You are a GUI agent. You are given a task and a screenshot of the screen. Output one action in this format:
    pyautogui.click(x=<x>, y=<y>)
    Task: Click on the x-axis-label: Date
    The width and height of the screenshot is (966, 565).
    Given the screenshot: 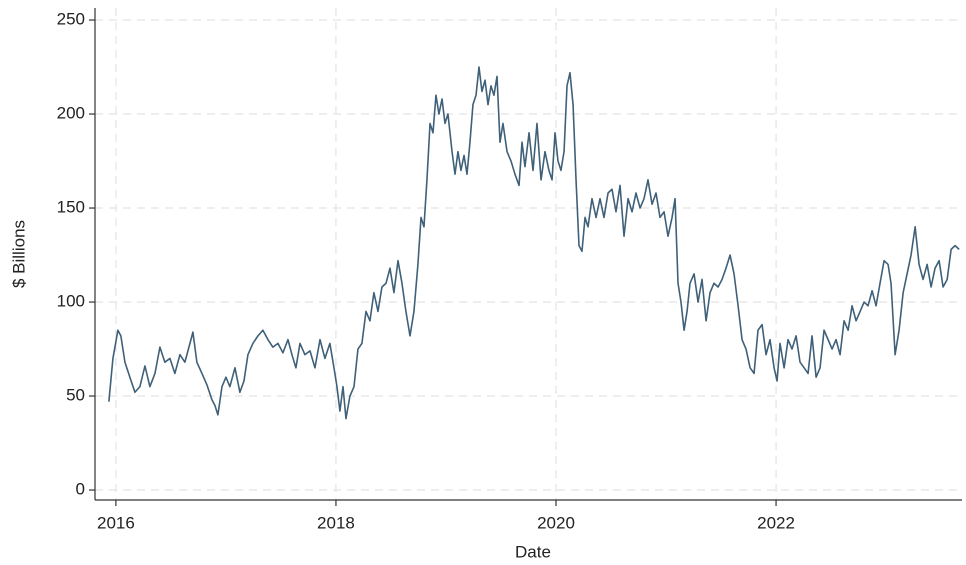 What is the action you would take?
    pyautogui.click(x=533, y=551)
    